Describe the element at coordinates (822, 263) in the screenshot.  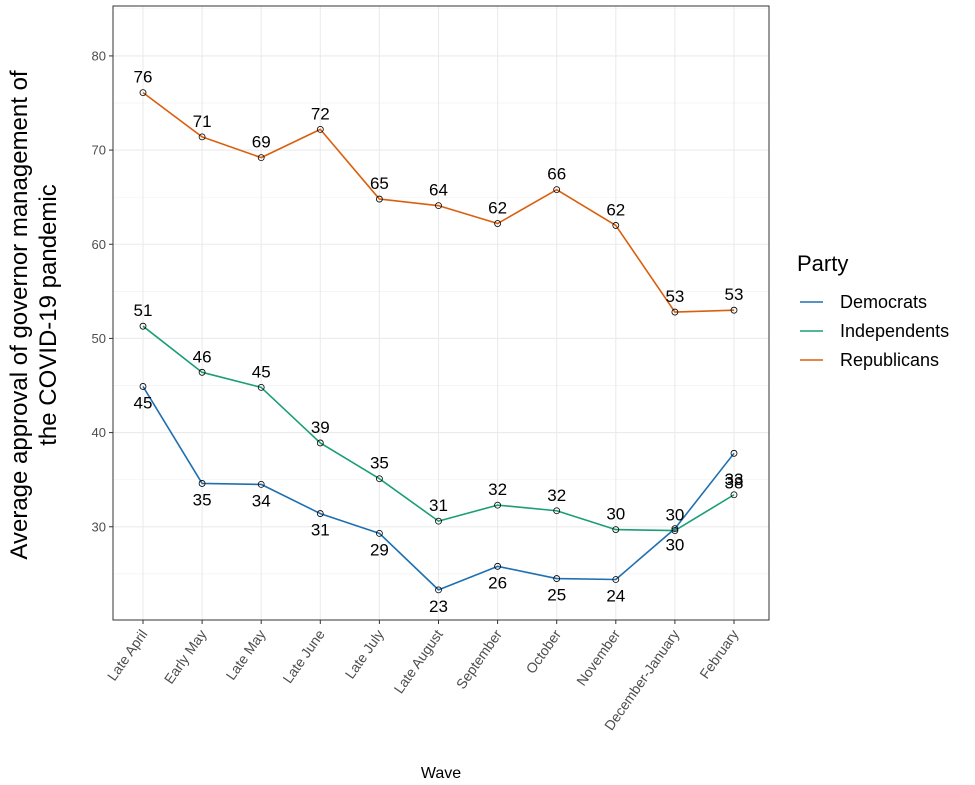
I see `legend-title: Party` at that location.